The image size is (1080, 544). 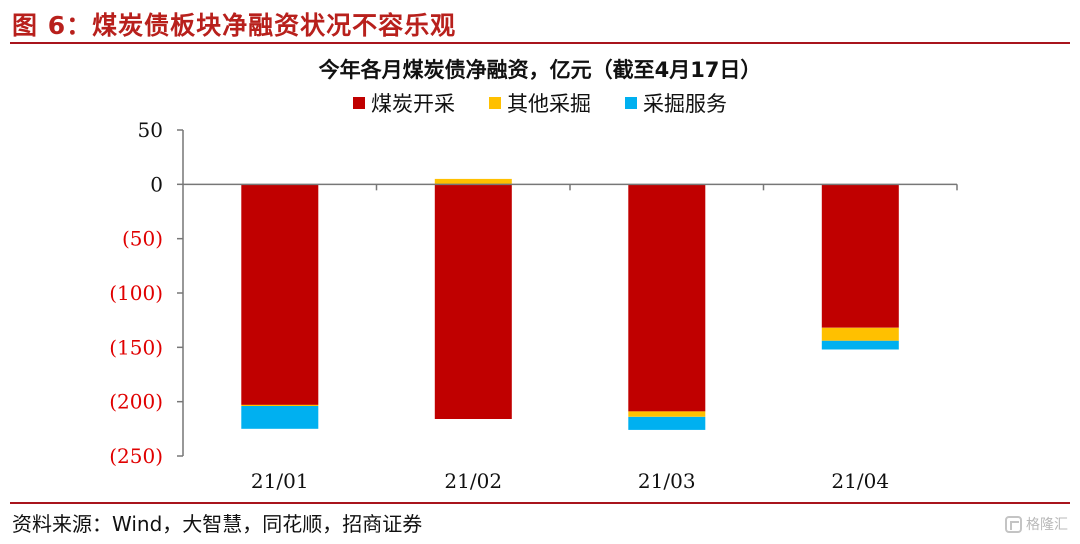 I want to click on x-tick-label: 21/03, so click(x=667, y=481).